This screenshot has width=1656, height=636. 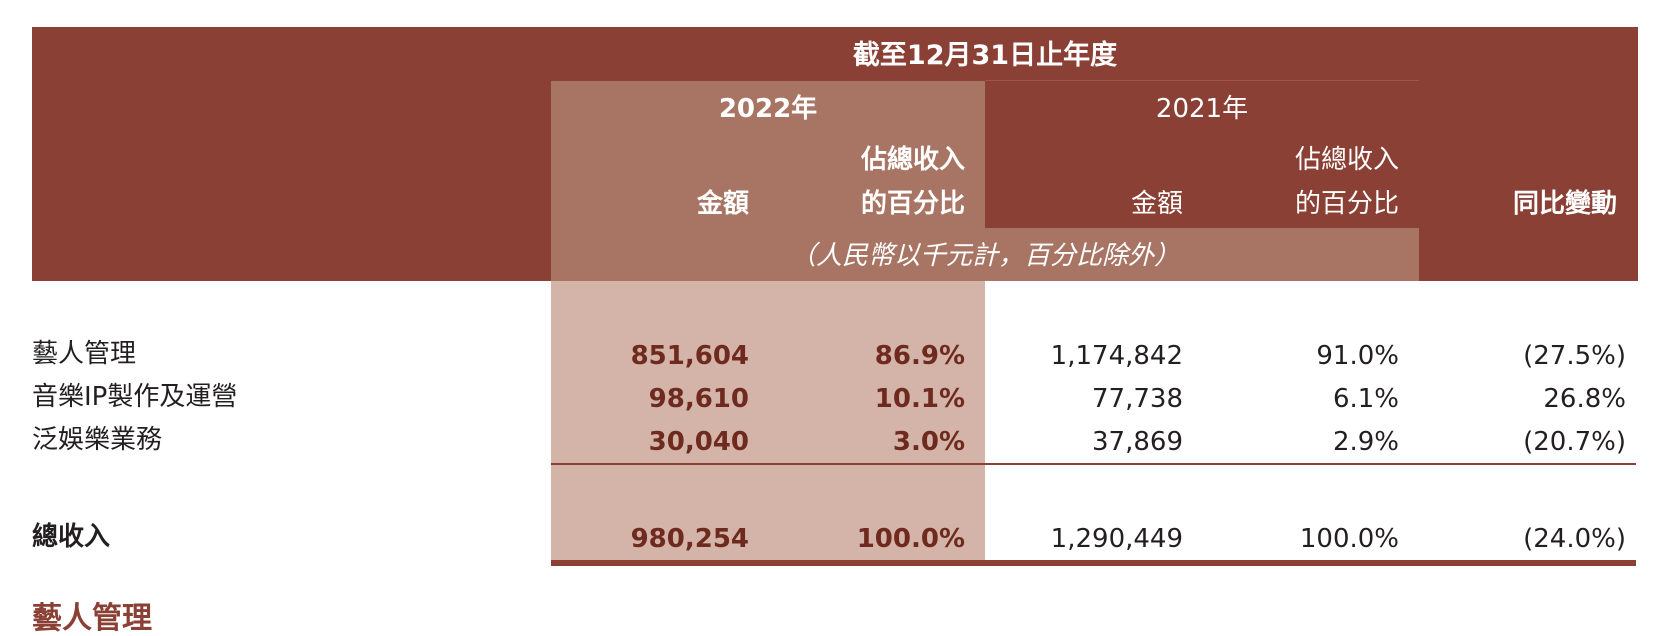 I want to click on unit-note: （人民幣以千元計，百分比除外）, so click(x=984, y=256).